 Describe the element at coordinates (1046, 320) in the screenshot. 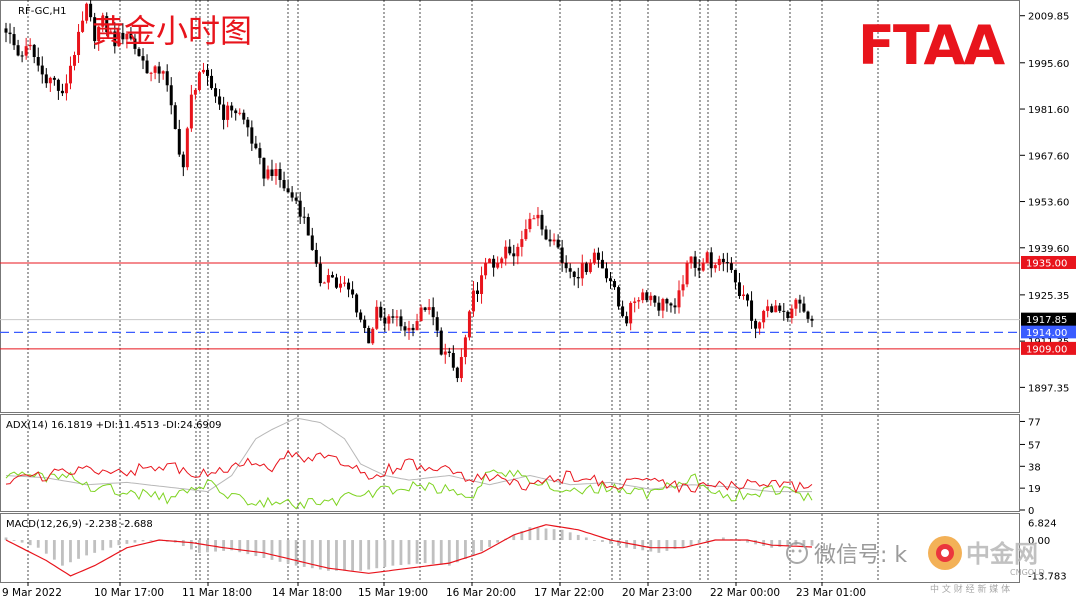

I see `last-price-label: 1917.85` at that location.